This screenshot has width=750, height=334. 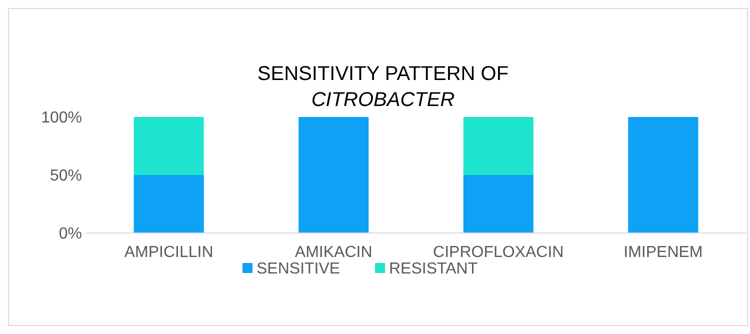 What do you see at coordinates (498, 252) in the screenshot?
I see `x-tick-label: CIPROFLOXACIN` at bounding box center [498, 252].